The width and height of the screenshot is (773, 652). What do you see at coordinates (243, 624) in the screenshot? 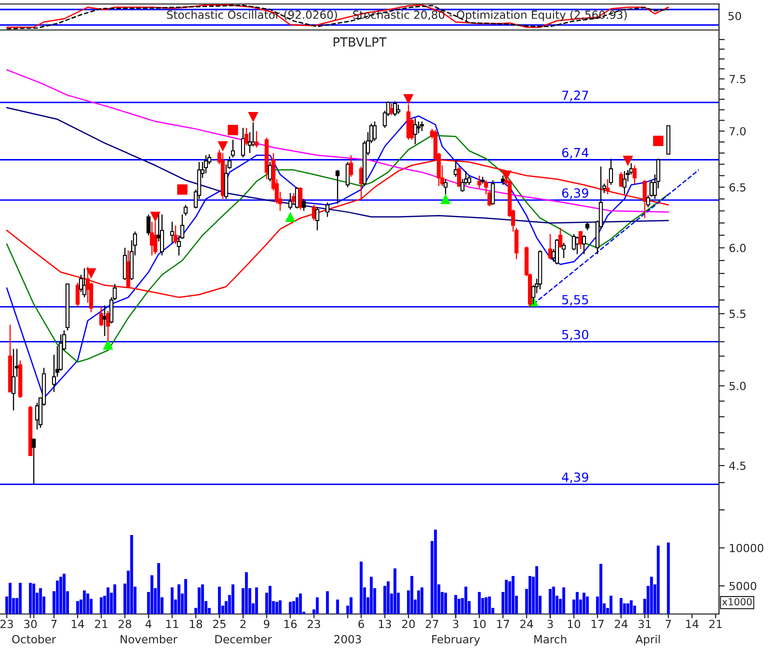
I see `x-tick-label: 2` at bounding box center [243, 624].